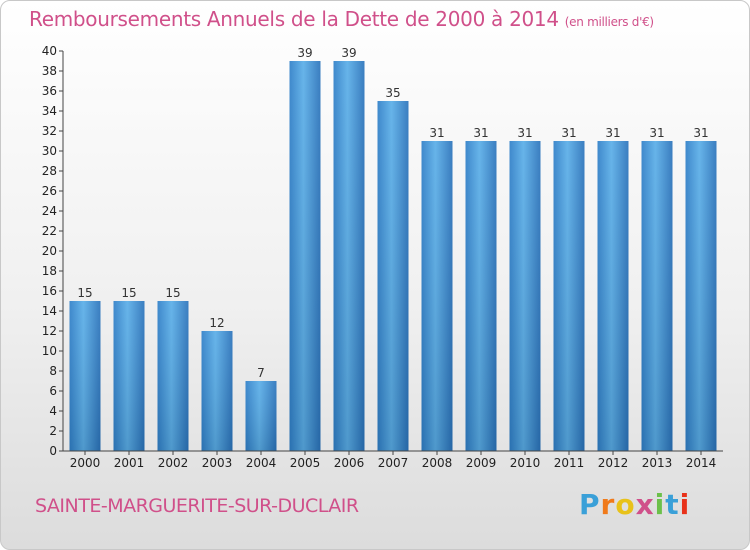  What do you see at coordinates (49, 191) in the screenshot?
I see `y-tick-label: 26` at bounding box center [49, 191].